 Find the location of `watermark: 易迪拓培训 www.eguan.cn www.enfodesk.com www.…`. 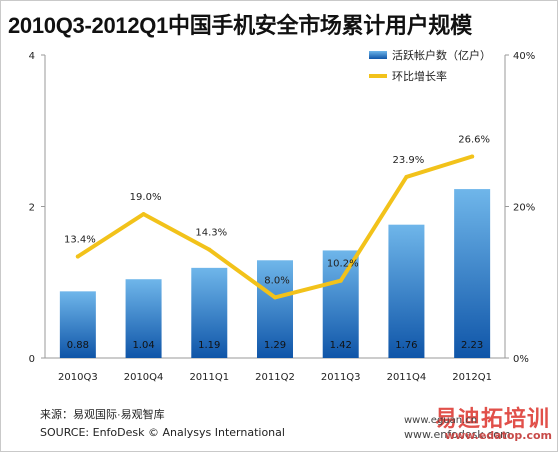

watermark: 易迪拓培训 www.eguan.cn www.enfodesk.com www.… is located at coordinates (479, 425).